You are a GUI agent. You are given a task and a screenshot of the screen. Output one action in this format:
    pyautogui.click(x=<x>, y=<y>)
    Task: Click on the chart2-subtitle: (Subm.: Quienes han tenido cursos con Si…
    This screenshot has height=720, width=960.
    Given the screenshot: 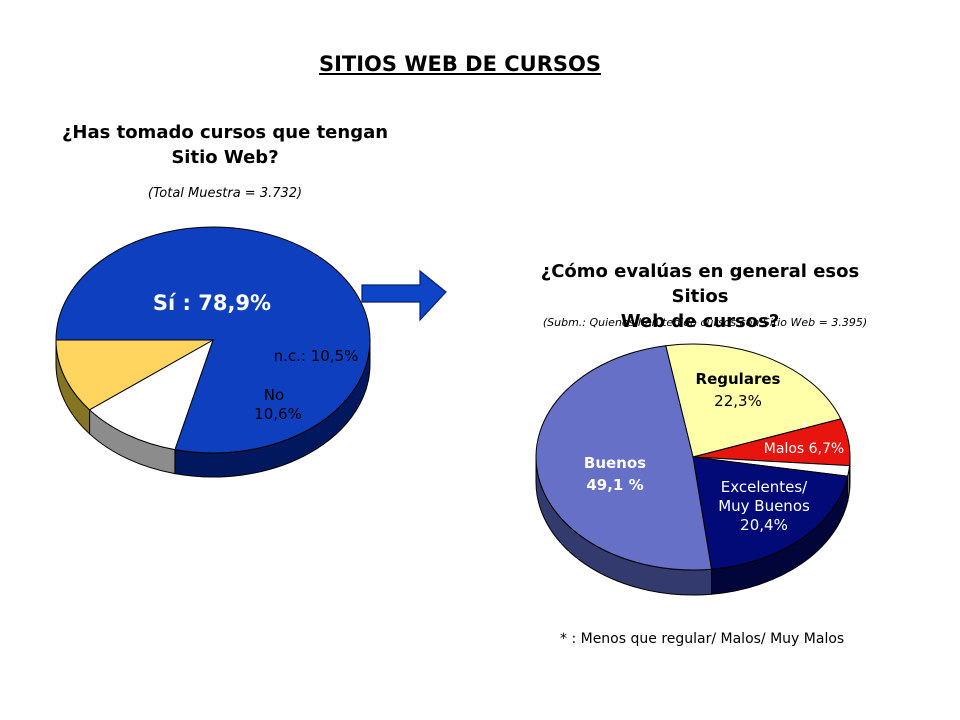 What is the action you would take?
    pyautogui.click(x=705, y=322)
    